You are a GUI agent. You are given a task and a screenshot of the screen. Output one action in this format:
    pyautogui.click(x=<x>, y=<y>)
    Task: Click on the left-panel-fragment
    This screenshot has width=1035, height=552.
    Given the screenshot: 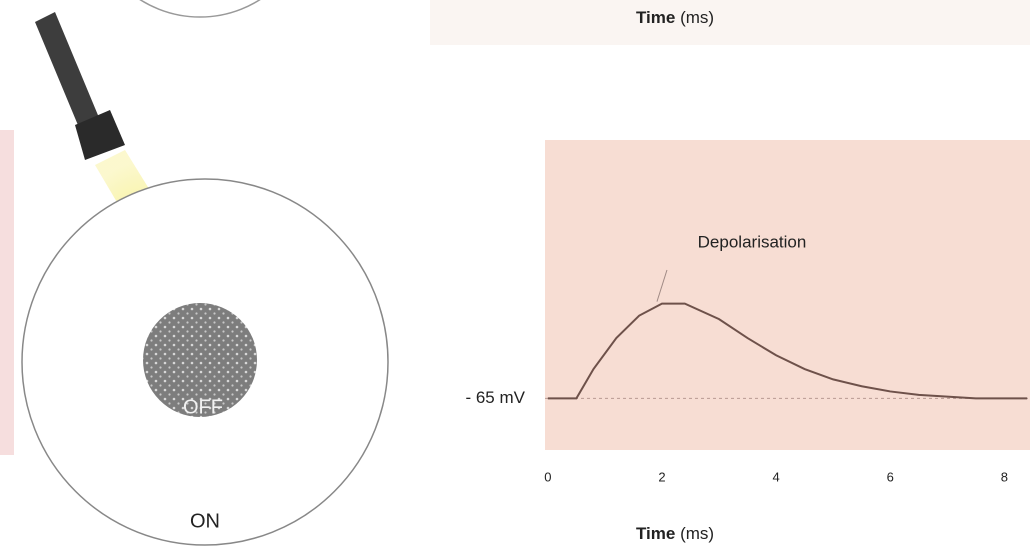 What is the action you would take?
    pyautogui.click(x=7, y=292)
    